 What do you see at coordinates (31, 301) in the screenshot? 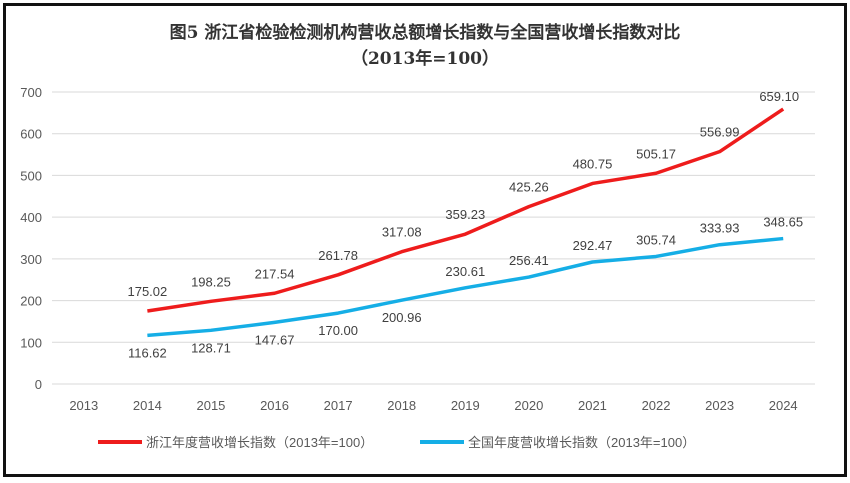
I see `y-tick-label: 200` at bounding box center [31, 301].